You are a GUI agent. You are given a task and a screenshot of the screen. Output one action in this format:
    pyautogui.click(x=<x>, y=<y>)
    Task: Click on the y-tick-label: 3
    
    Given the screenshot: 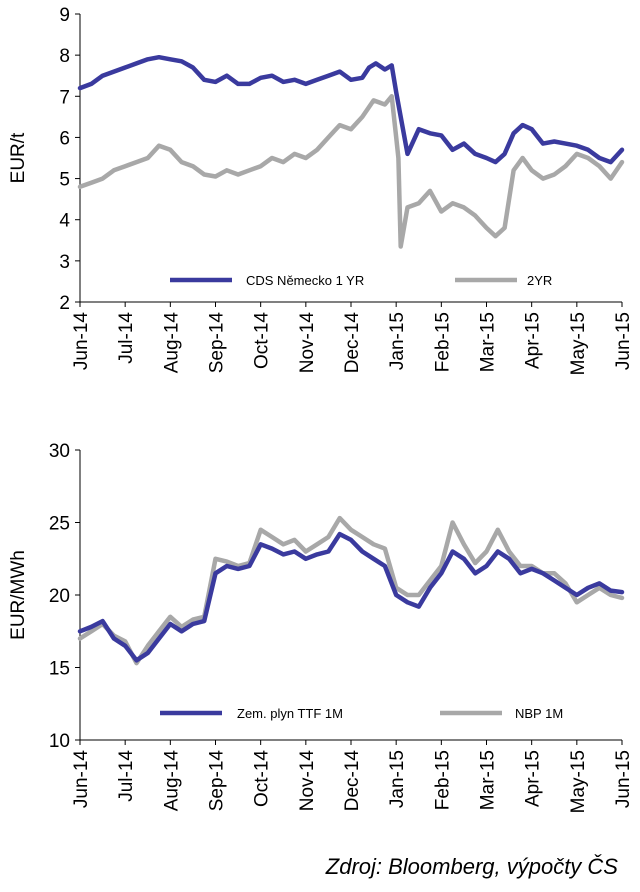 What is the action you would take?
    pyautogui.click(x=64, y=262)
    